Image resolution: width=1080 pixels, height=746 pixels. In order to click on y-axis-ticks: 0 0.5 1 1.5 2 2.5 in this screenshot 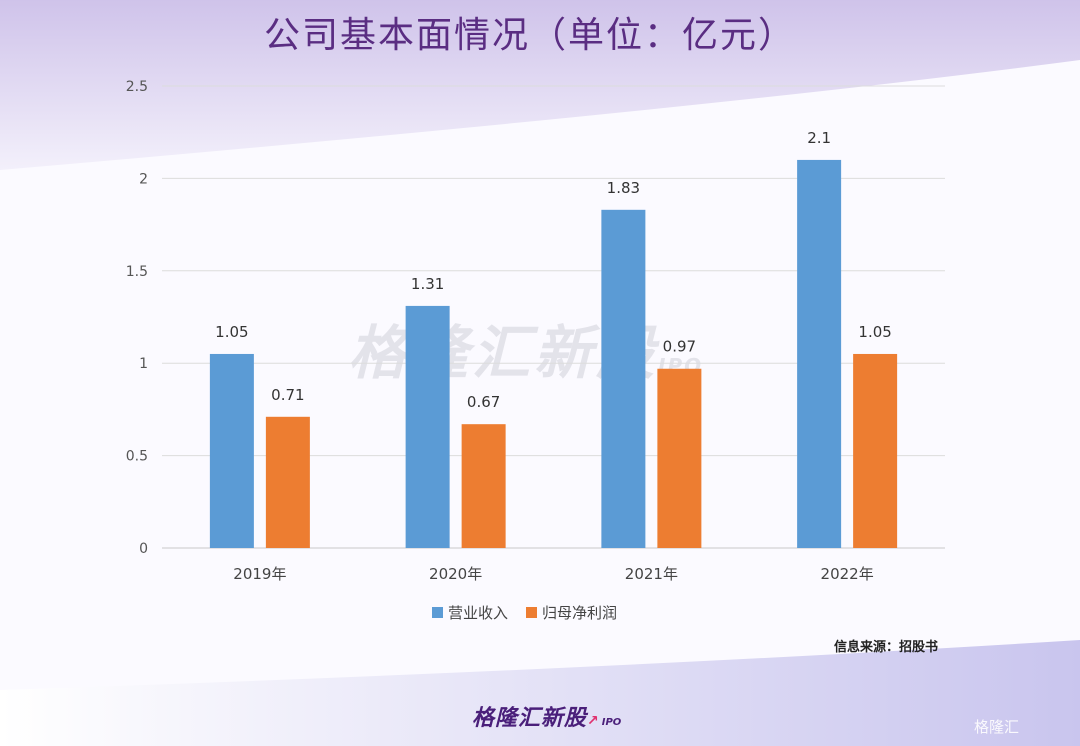, I will do `click(137, 318)`.